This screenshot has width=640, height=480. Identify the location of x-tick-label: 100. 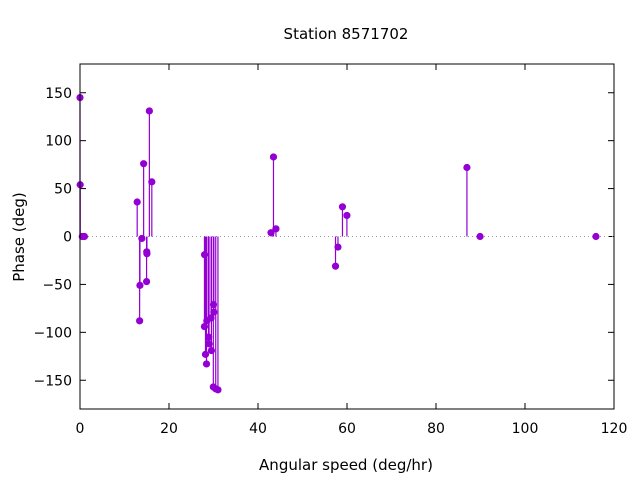
(525, 429).